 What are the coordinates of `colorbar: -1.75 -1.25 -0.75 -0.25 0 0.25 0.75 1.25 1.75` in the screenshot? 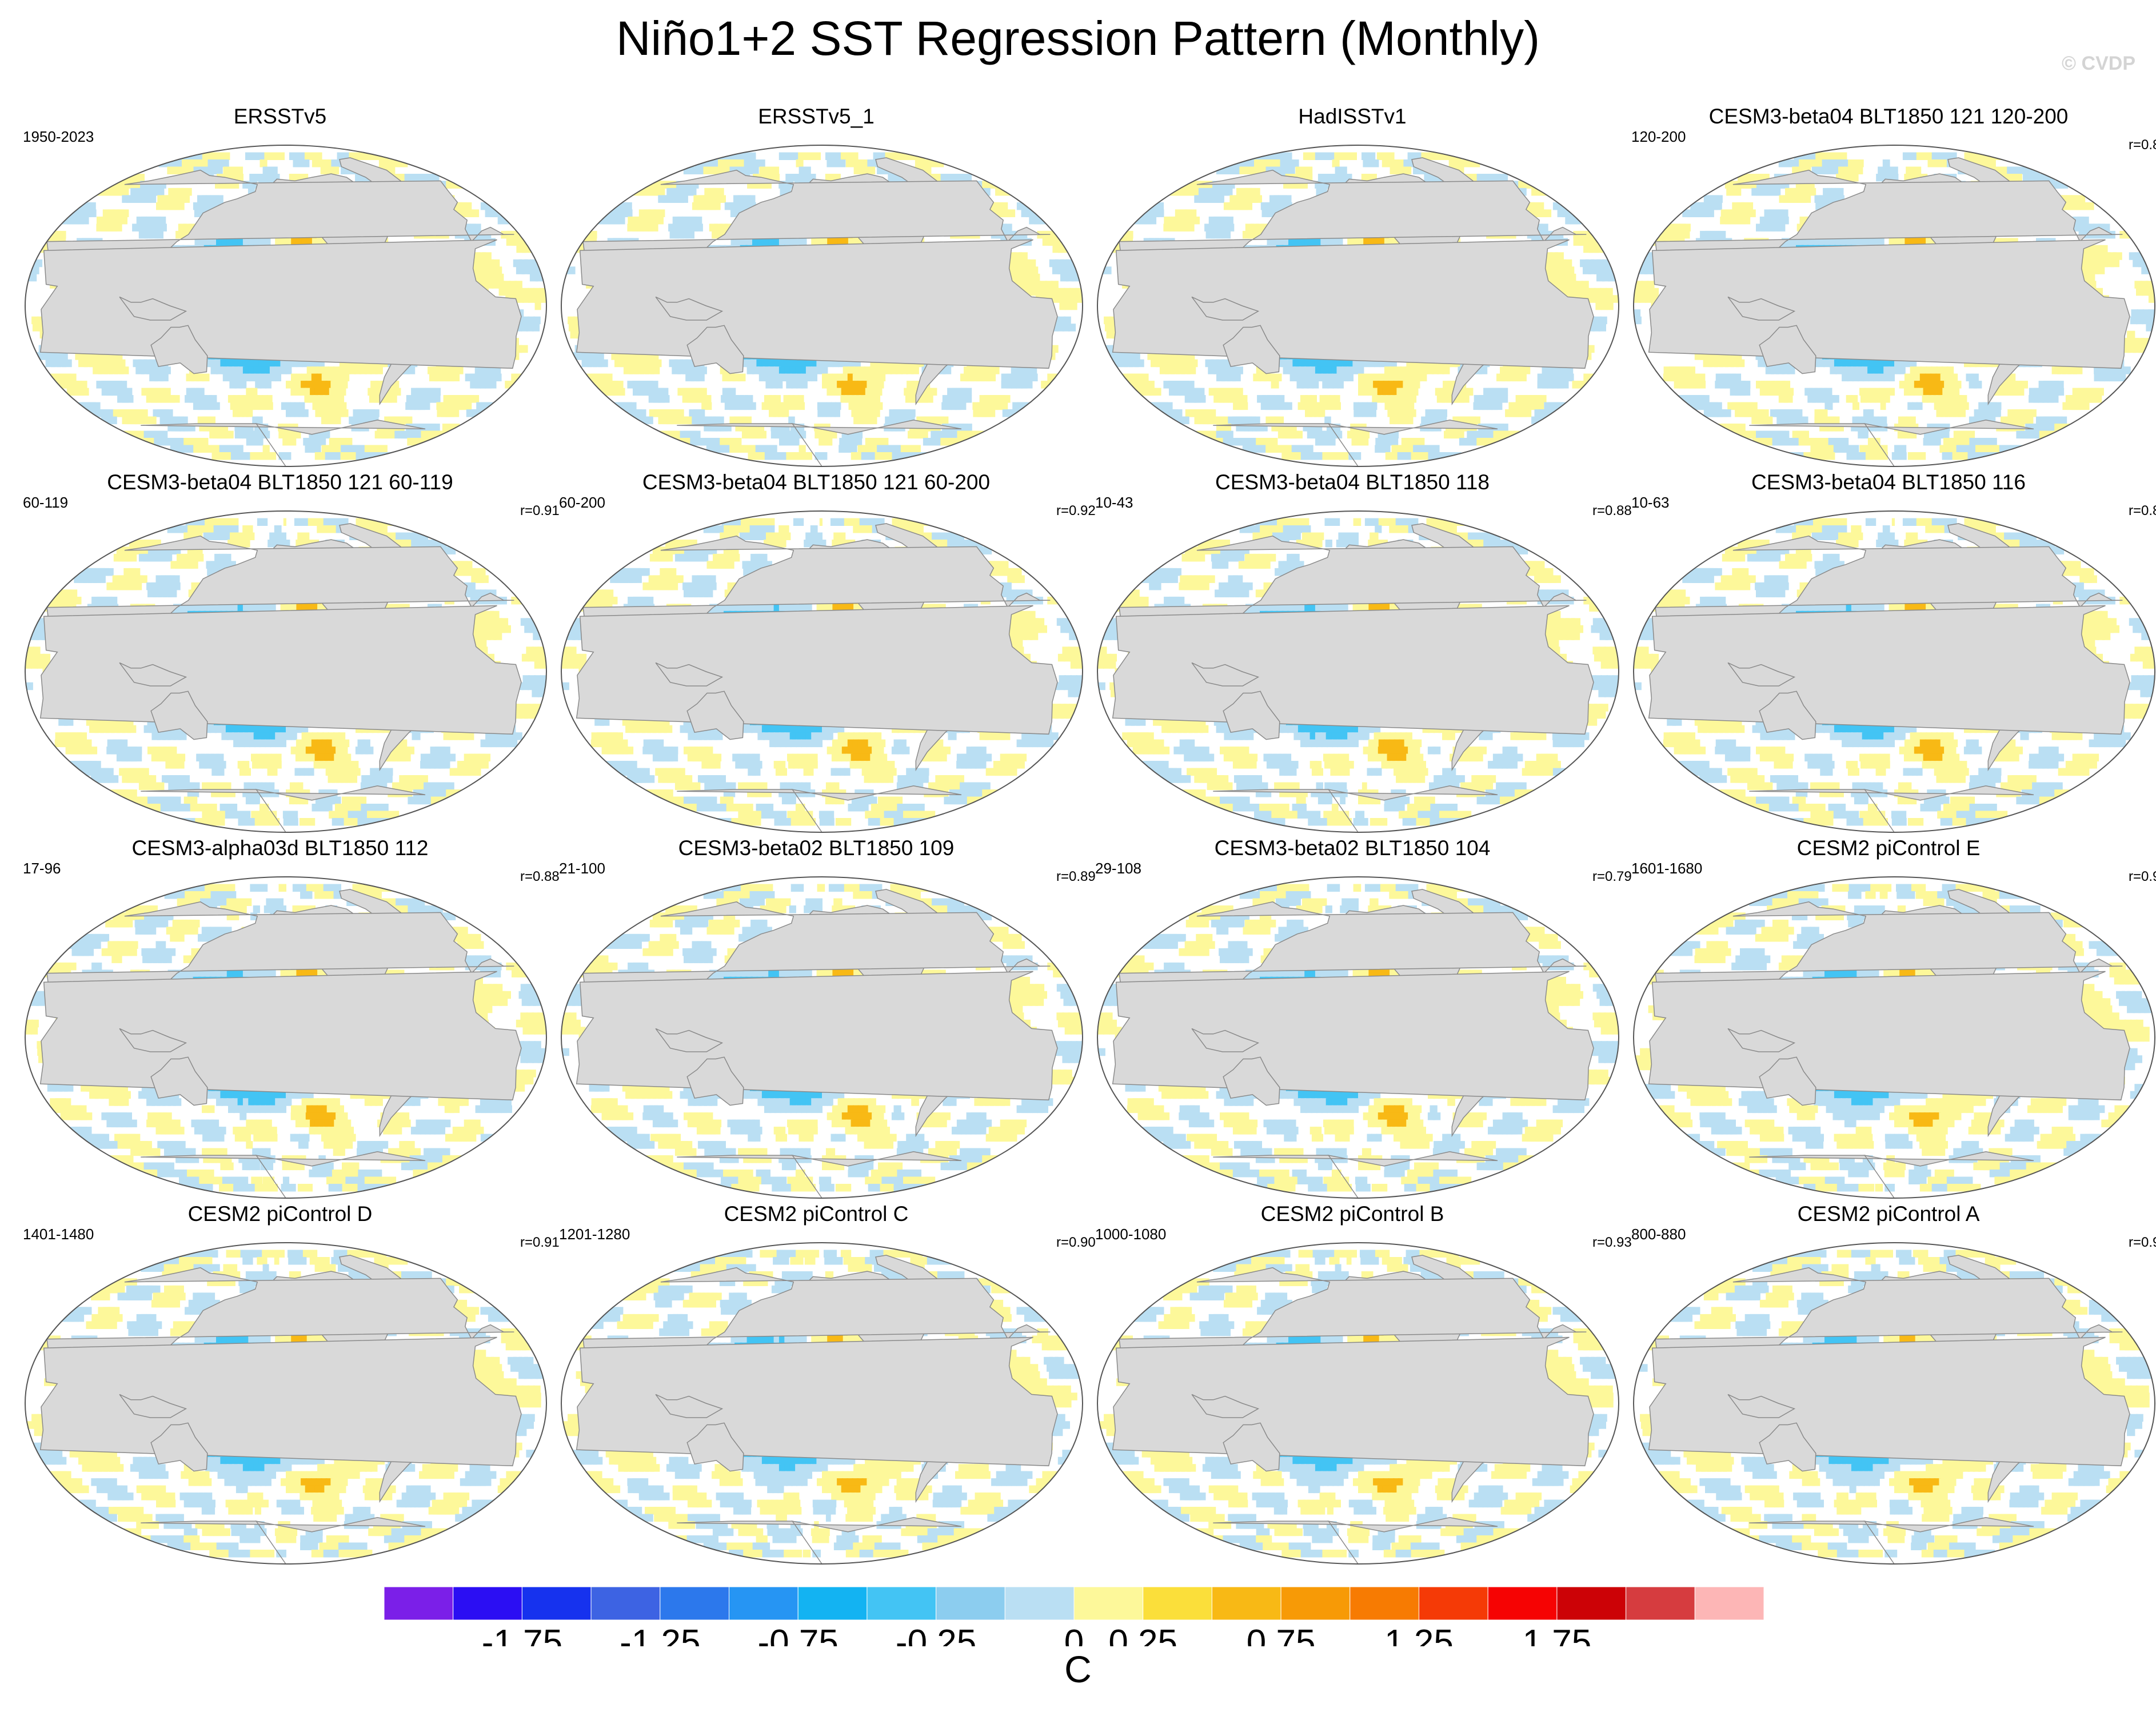 It's located at (1074, 1616).